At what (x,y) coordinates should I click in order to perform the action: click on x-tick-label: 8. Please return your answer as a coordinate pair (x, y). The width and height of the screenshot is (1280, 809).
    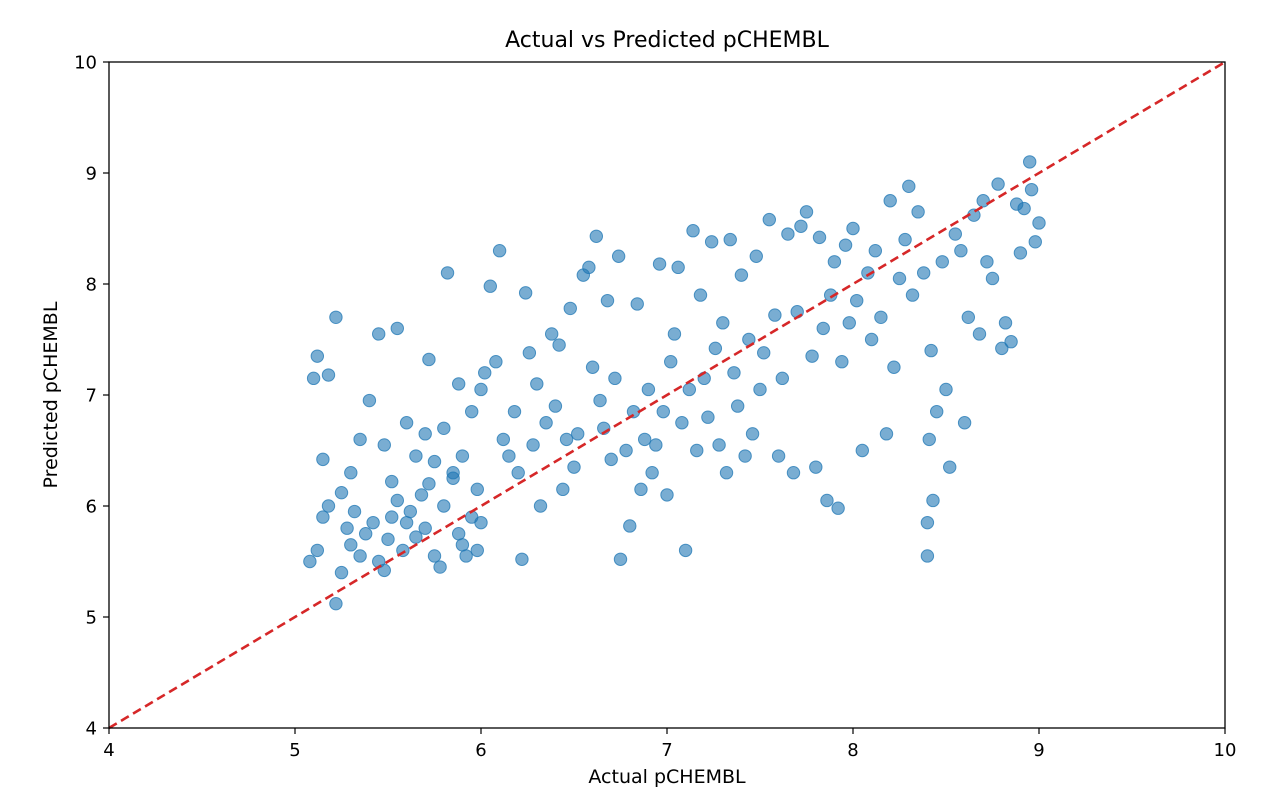
    Looking at the image, I should click on (852, 750).